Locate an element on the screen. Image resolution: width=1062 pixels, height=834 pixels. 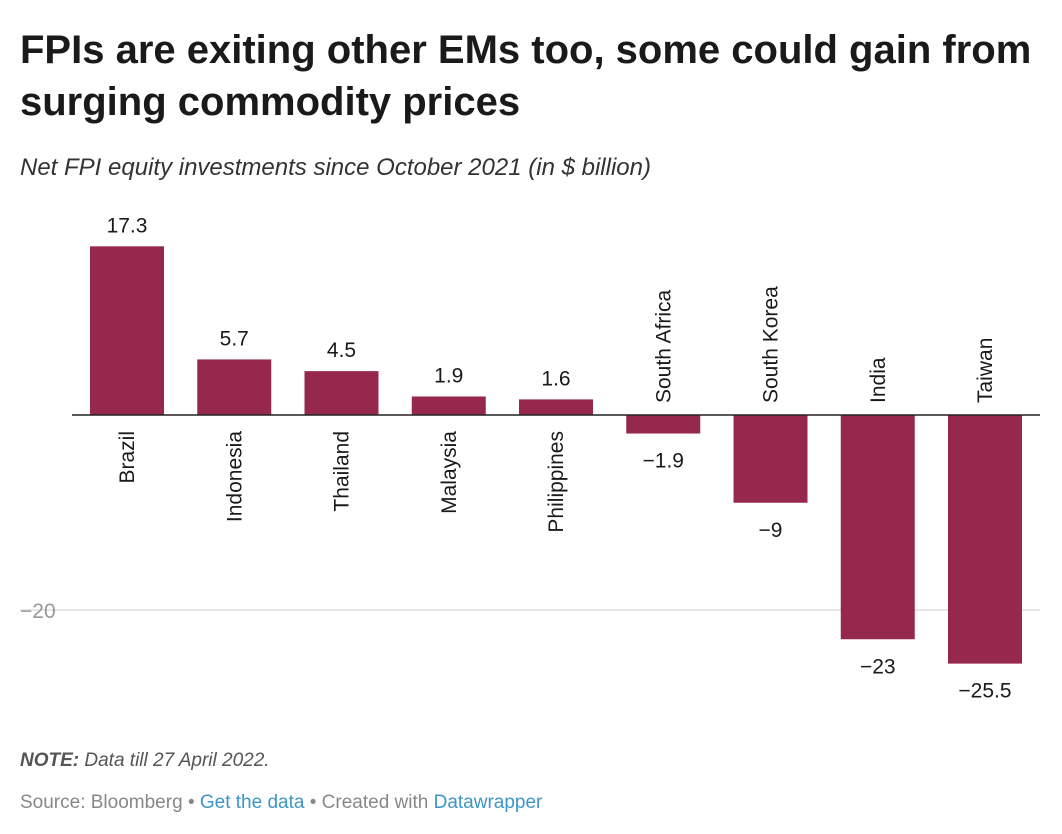
note: NOTE: Data till 27 April 2022. is located at coordinates (145, 761).